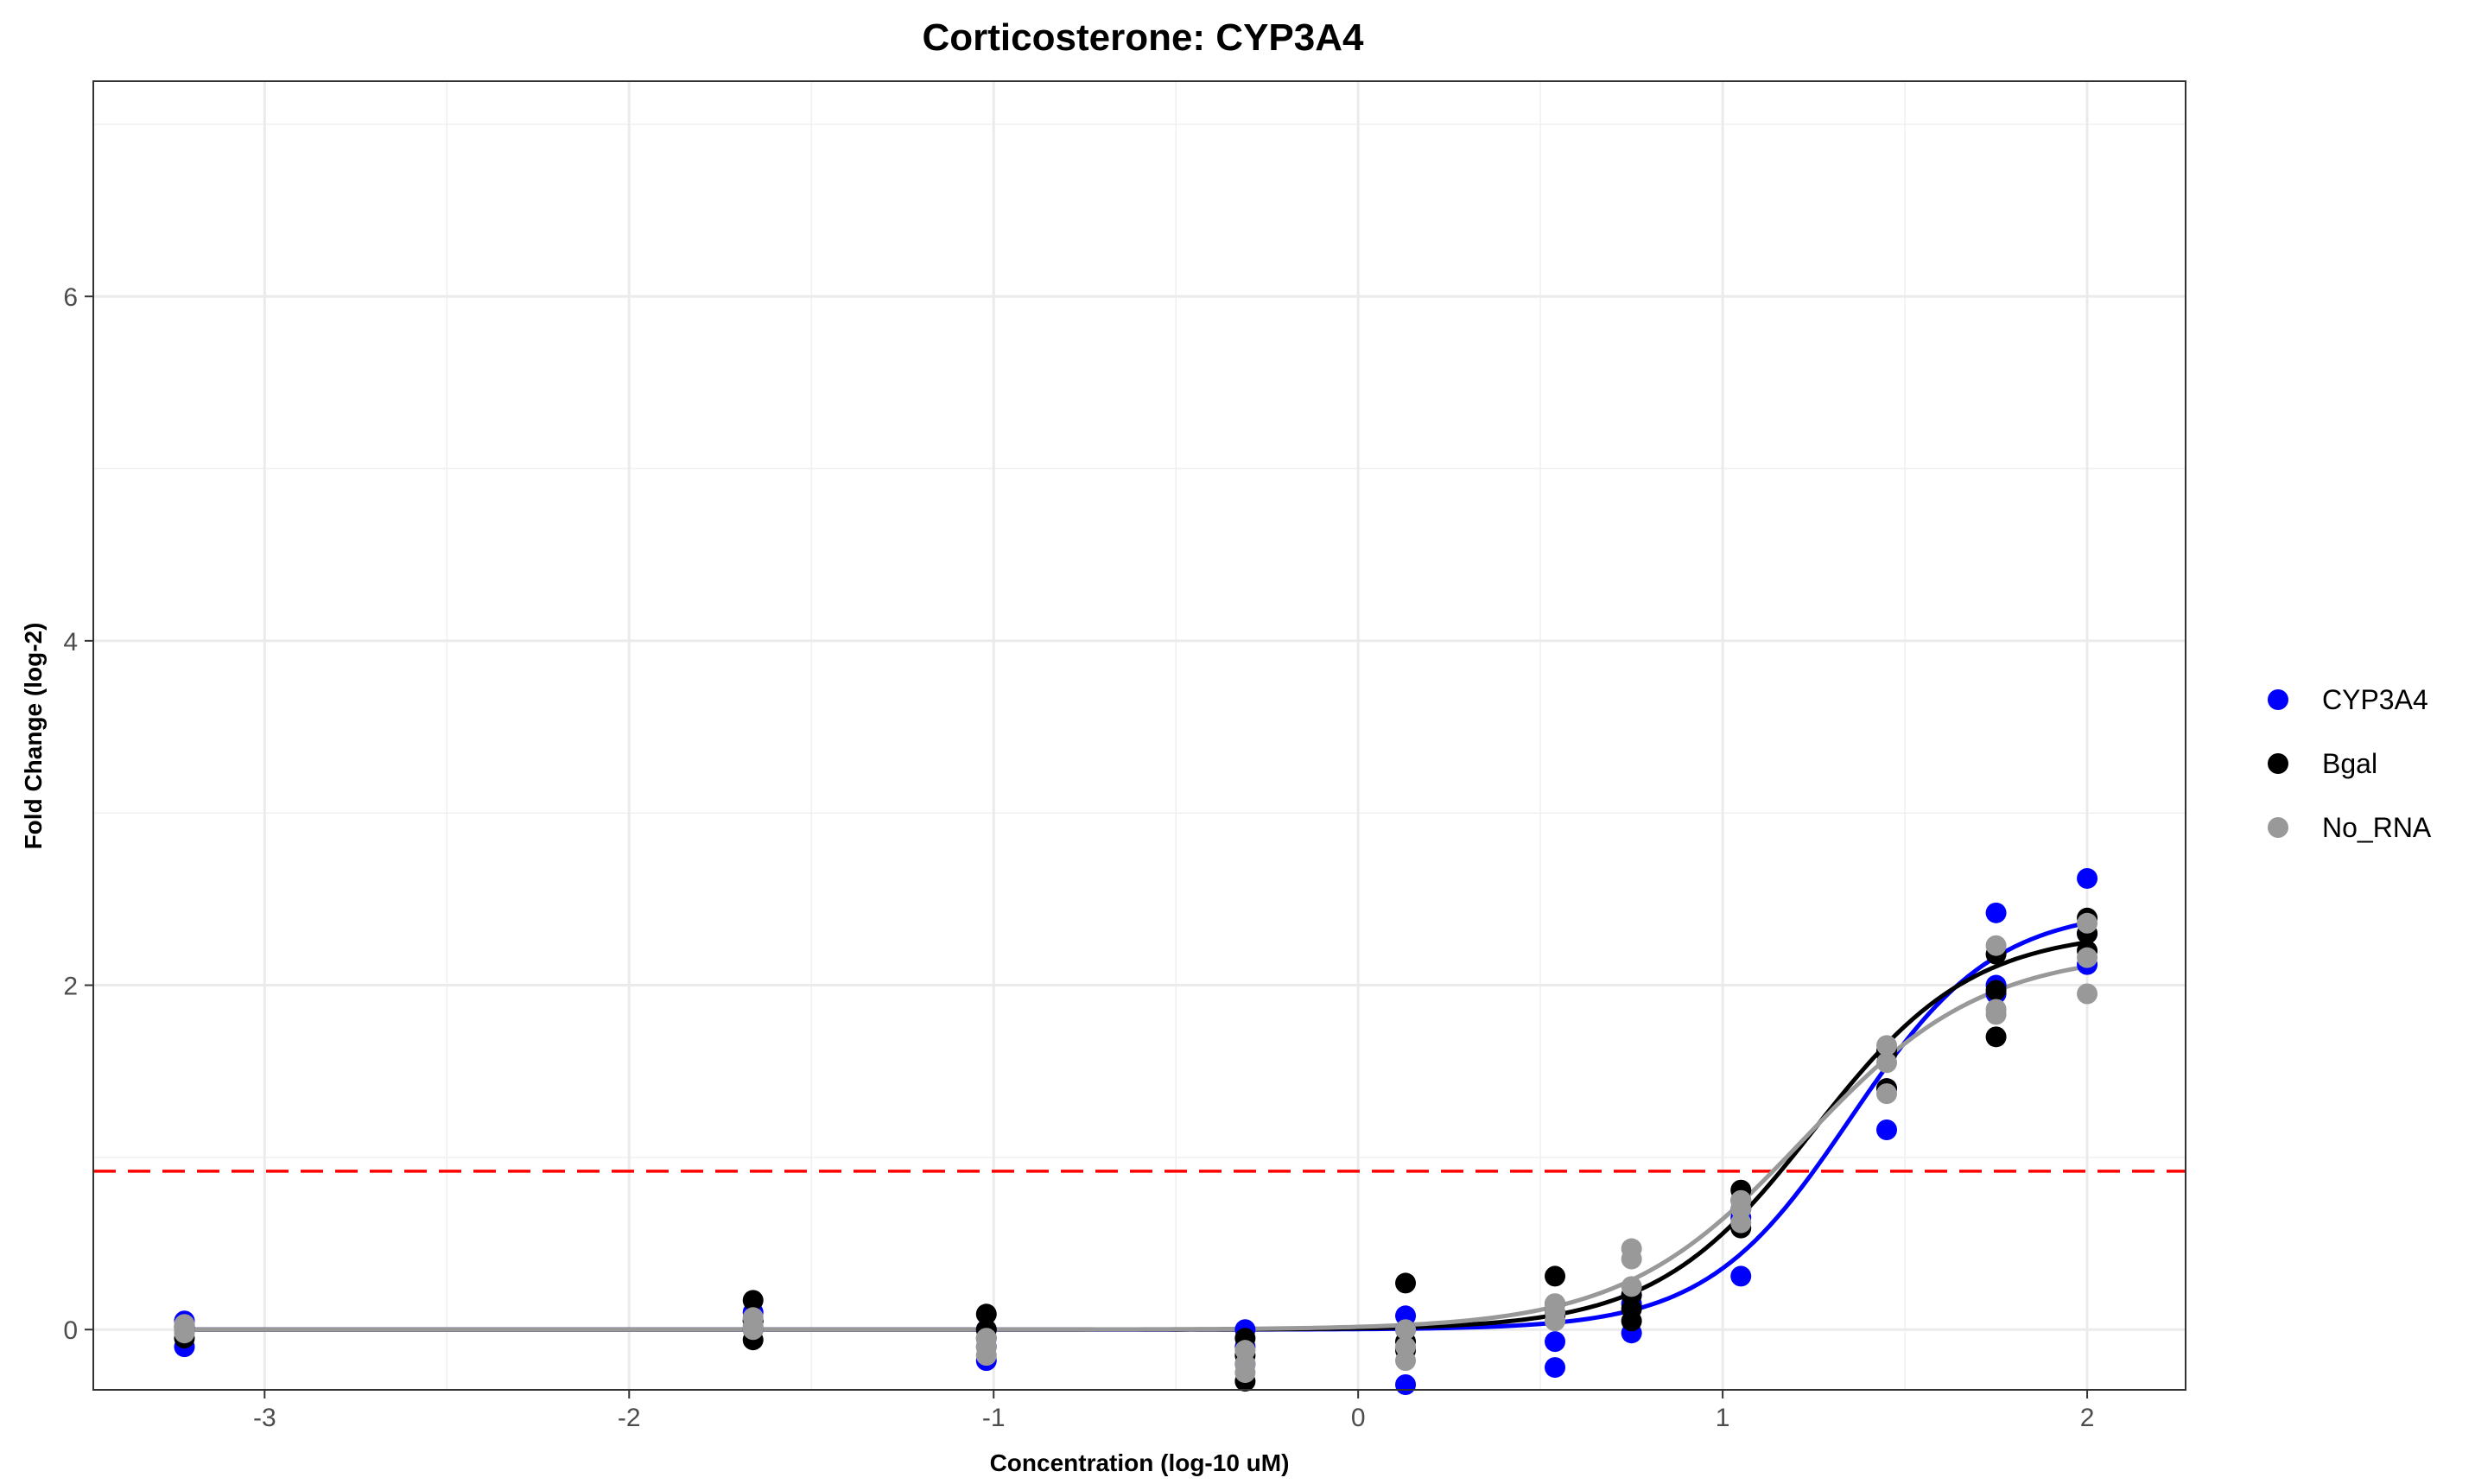 This screenshot has width=2475, height=1484. What do you see at coordinates (2278, 763) in the screenshot?
I see `legend-key-bgal` at bounding box center [2278, 763].